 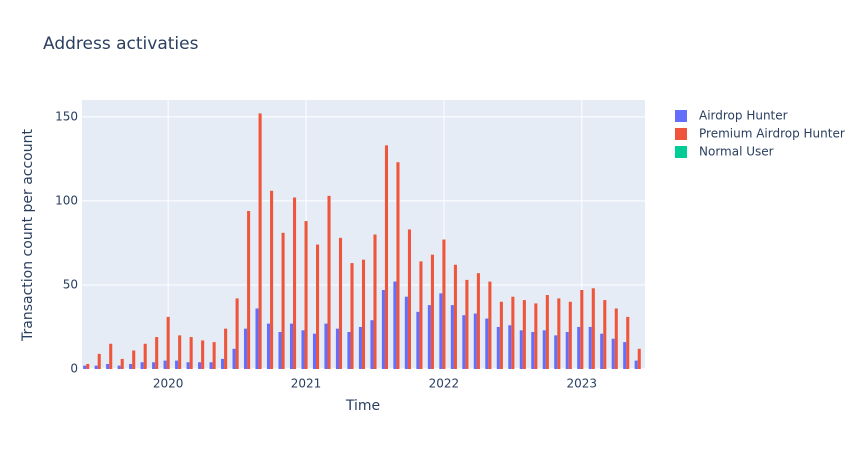 I want to click on y-tick-label: 0, so click(x=74, y=369).